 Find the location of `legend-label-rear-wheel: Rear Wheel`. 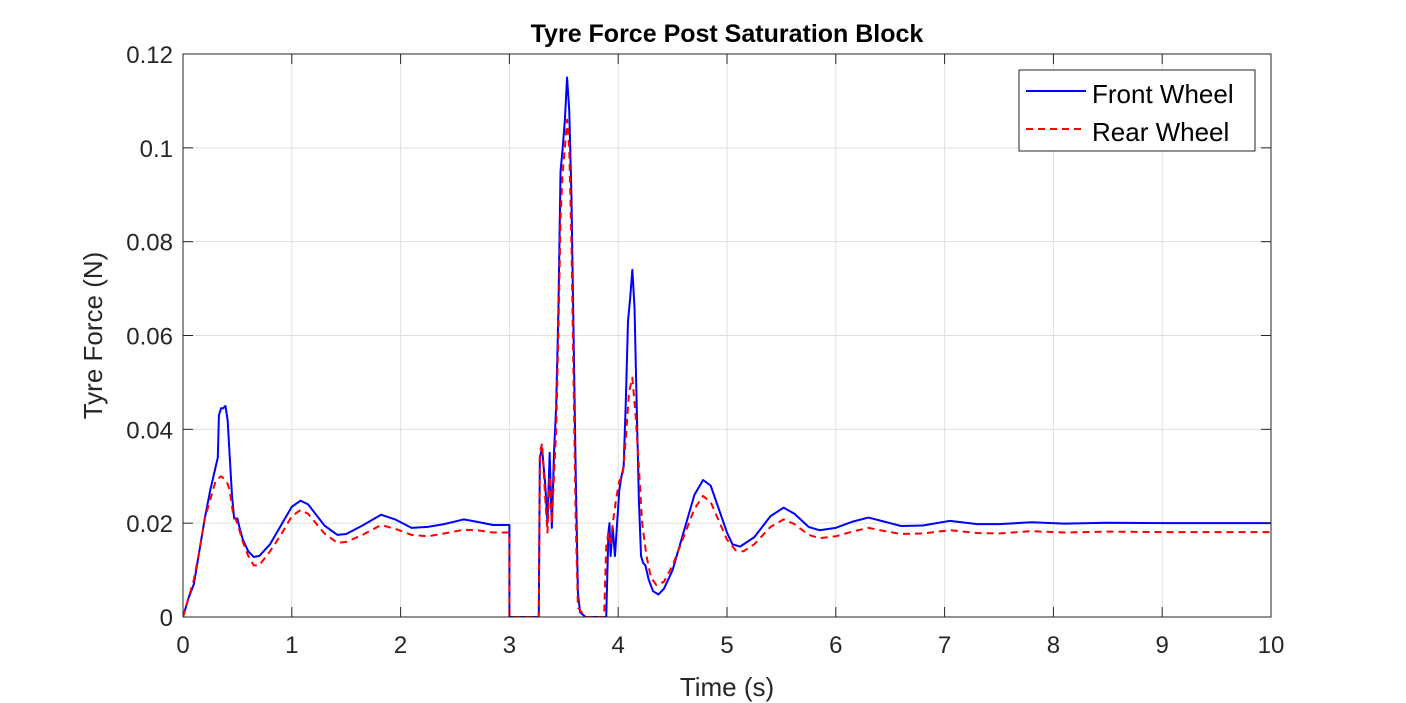

legend-label-rear-wheel: Rear Wheel is located at coordinates (1160, 132).